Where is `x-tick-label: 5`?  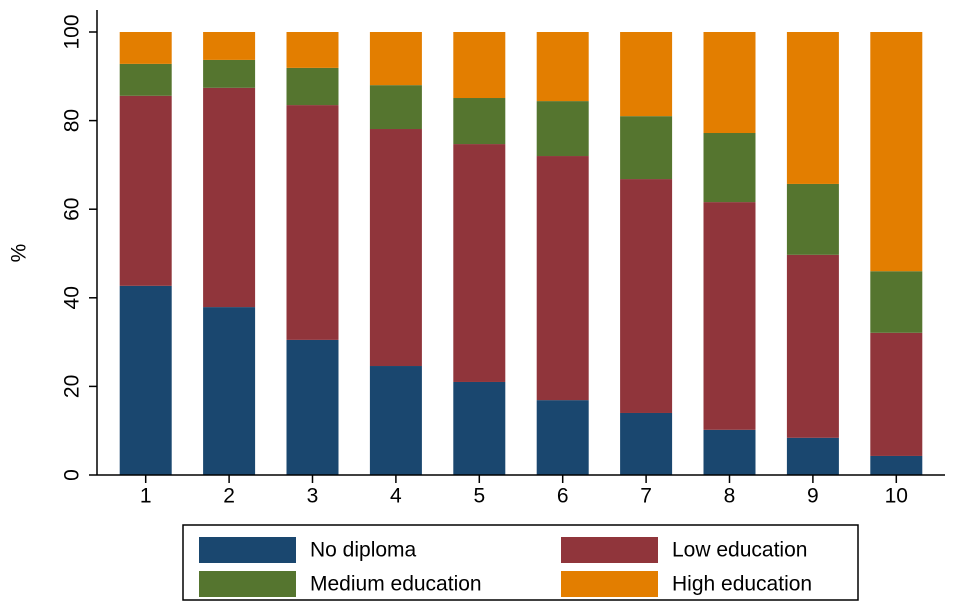
x-tick-label: 5 is located at coordinates (479, 496).